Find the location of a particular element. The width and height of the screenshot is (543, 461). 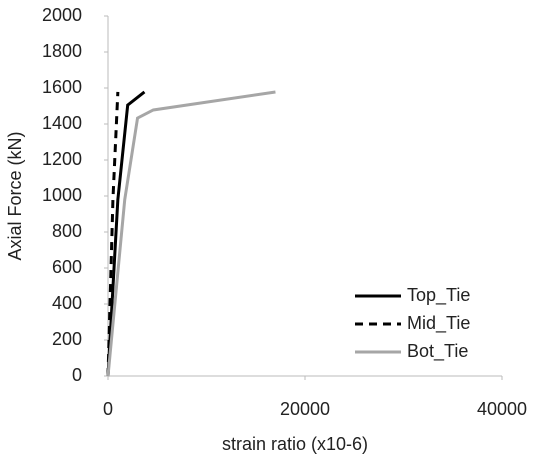

y-tick-label: 800 is located at coordinates (67, 231).